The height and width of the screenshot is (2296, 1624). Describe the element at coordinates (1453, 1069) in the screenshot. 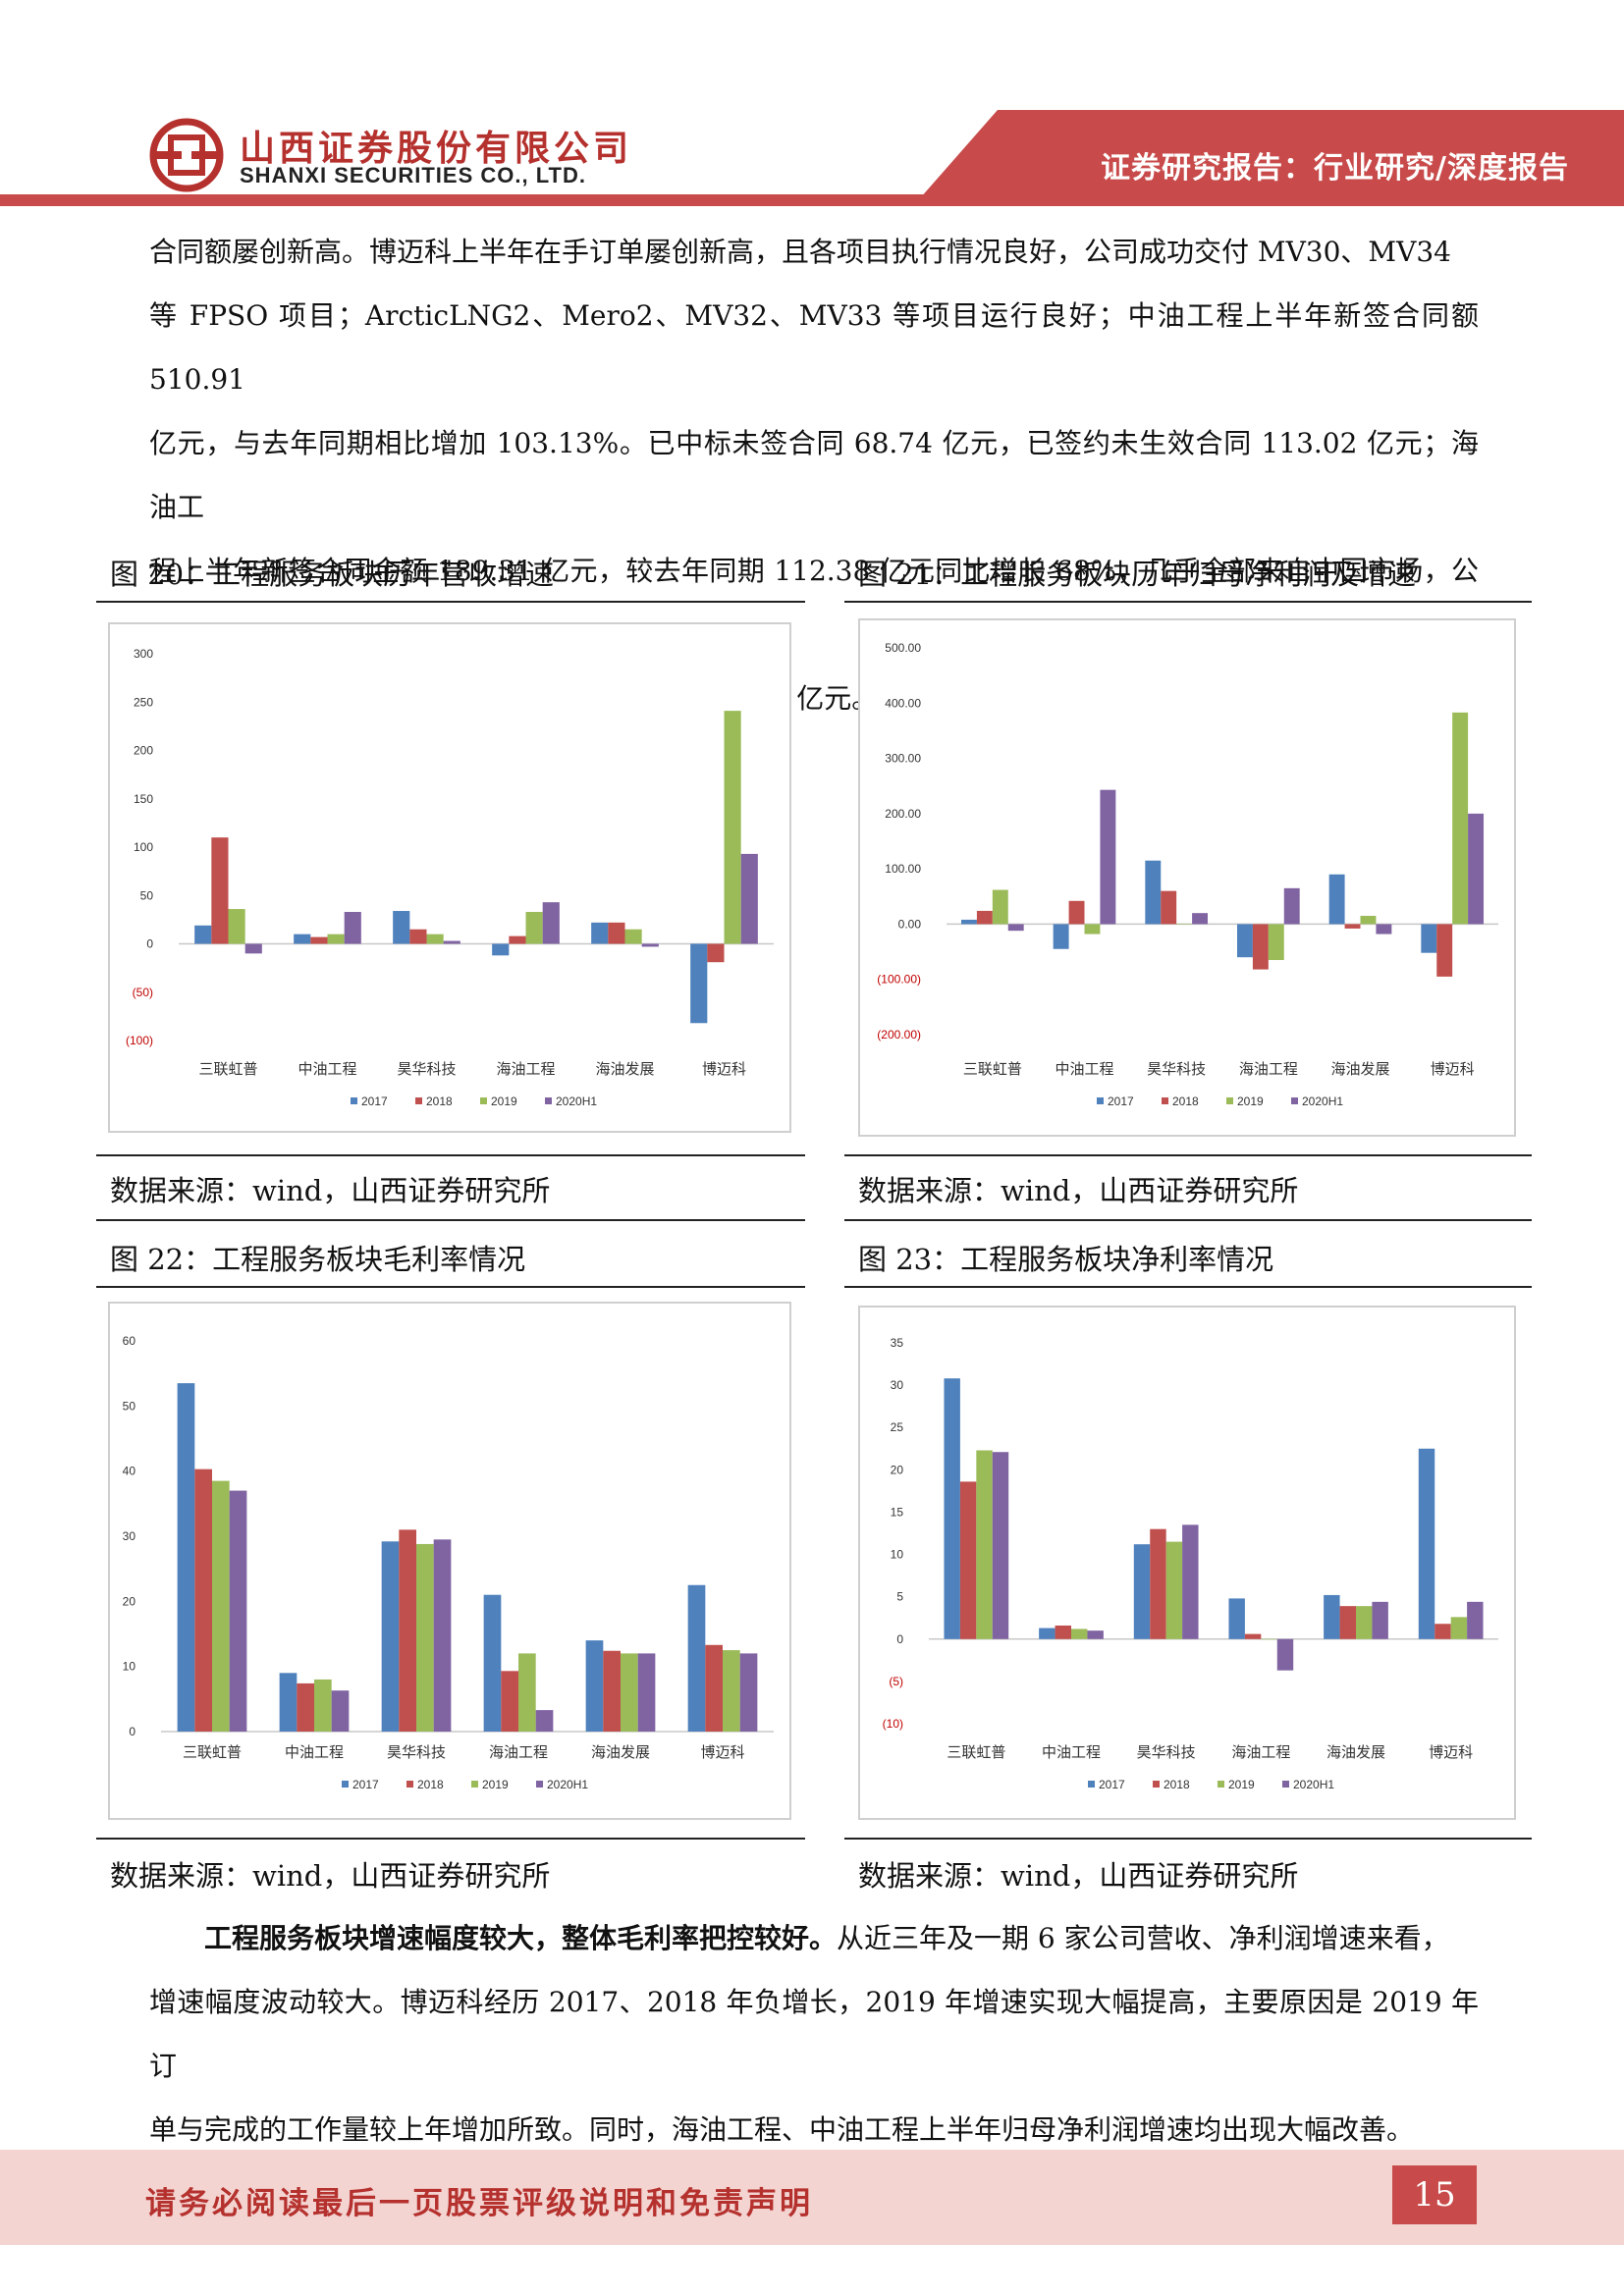

I see `category-label: 博迈科` at that location.